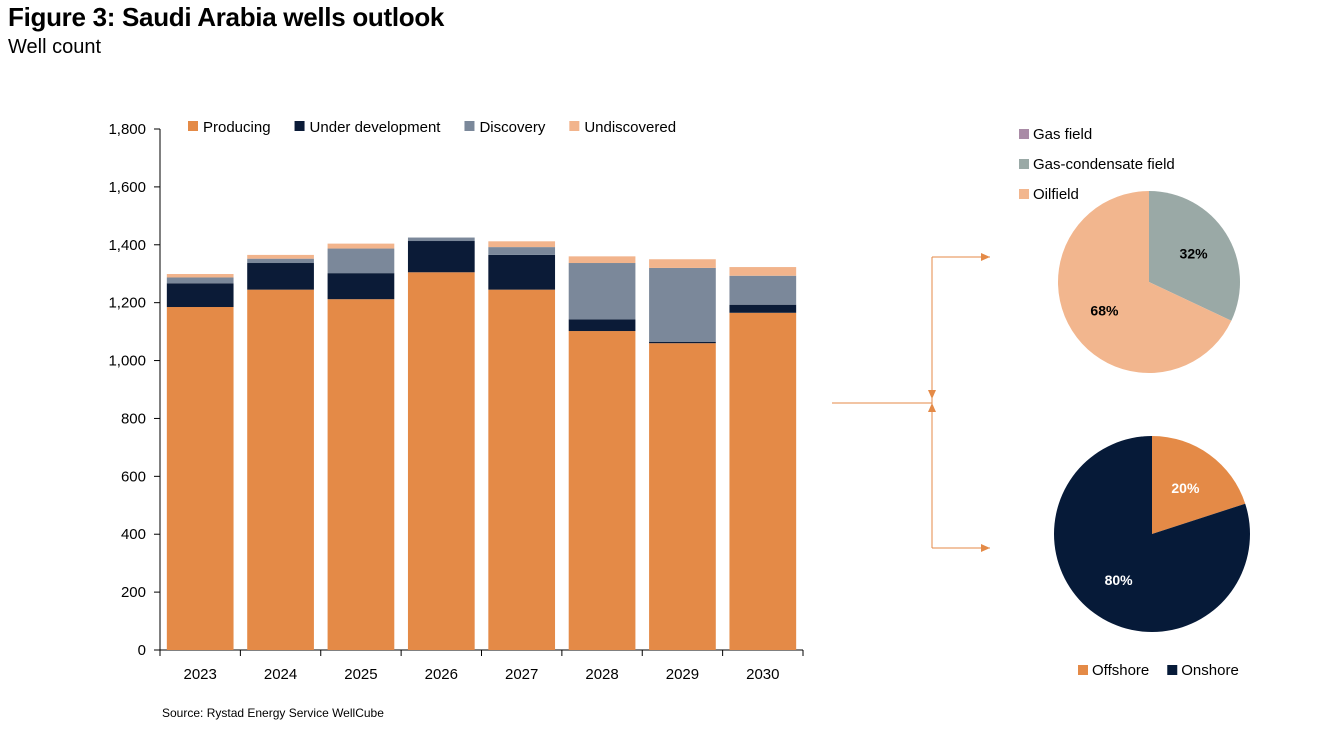 This screenshot has width=1326, height=734. What do you see at coordinates (762, 674) in the screenshot?
I see `x-tick-label: 2030` at bounding box center [762, 674].